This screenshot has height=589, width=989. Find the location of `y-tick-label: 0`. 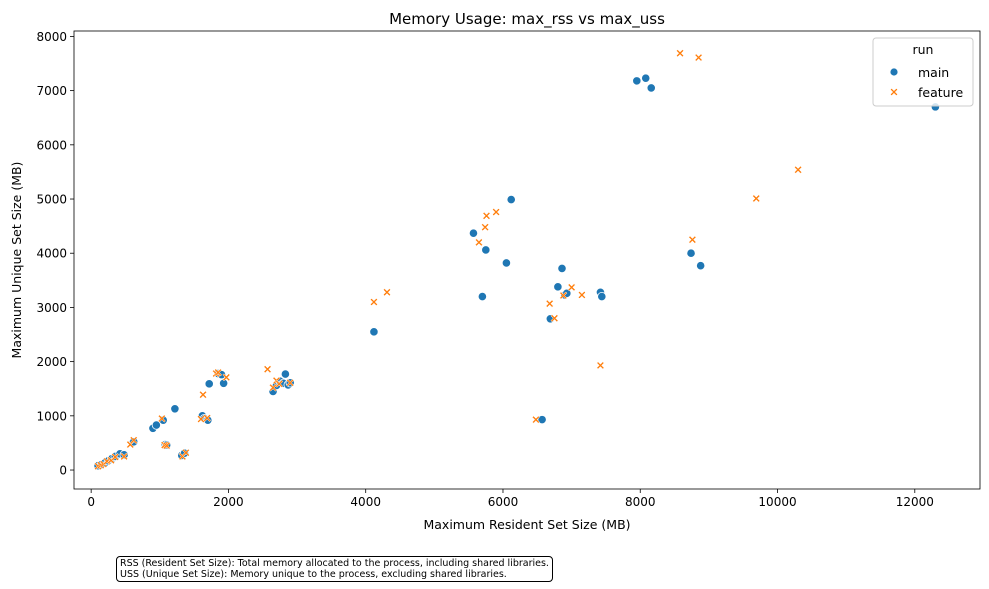

y-tick-label: 0 is located at coordinates (63, 471).